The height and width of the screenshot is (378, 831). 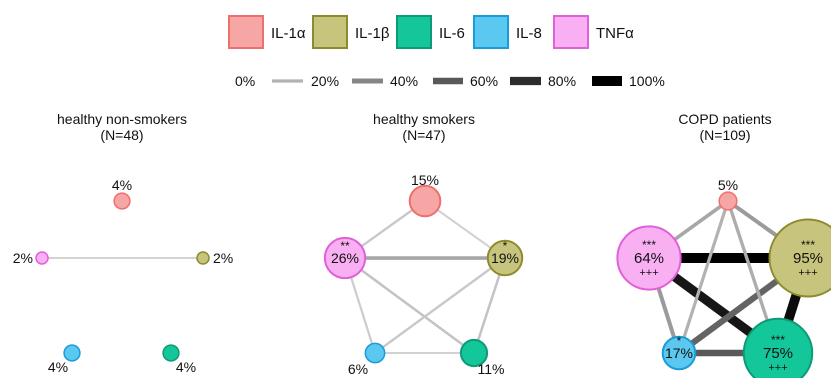 I want to click on network-copd-patients: 5%95%***+++75%***+++17%*64%***+++, so click(x=723, y=277).